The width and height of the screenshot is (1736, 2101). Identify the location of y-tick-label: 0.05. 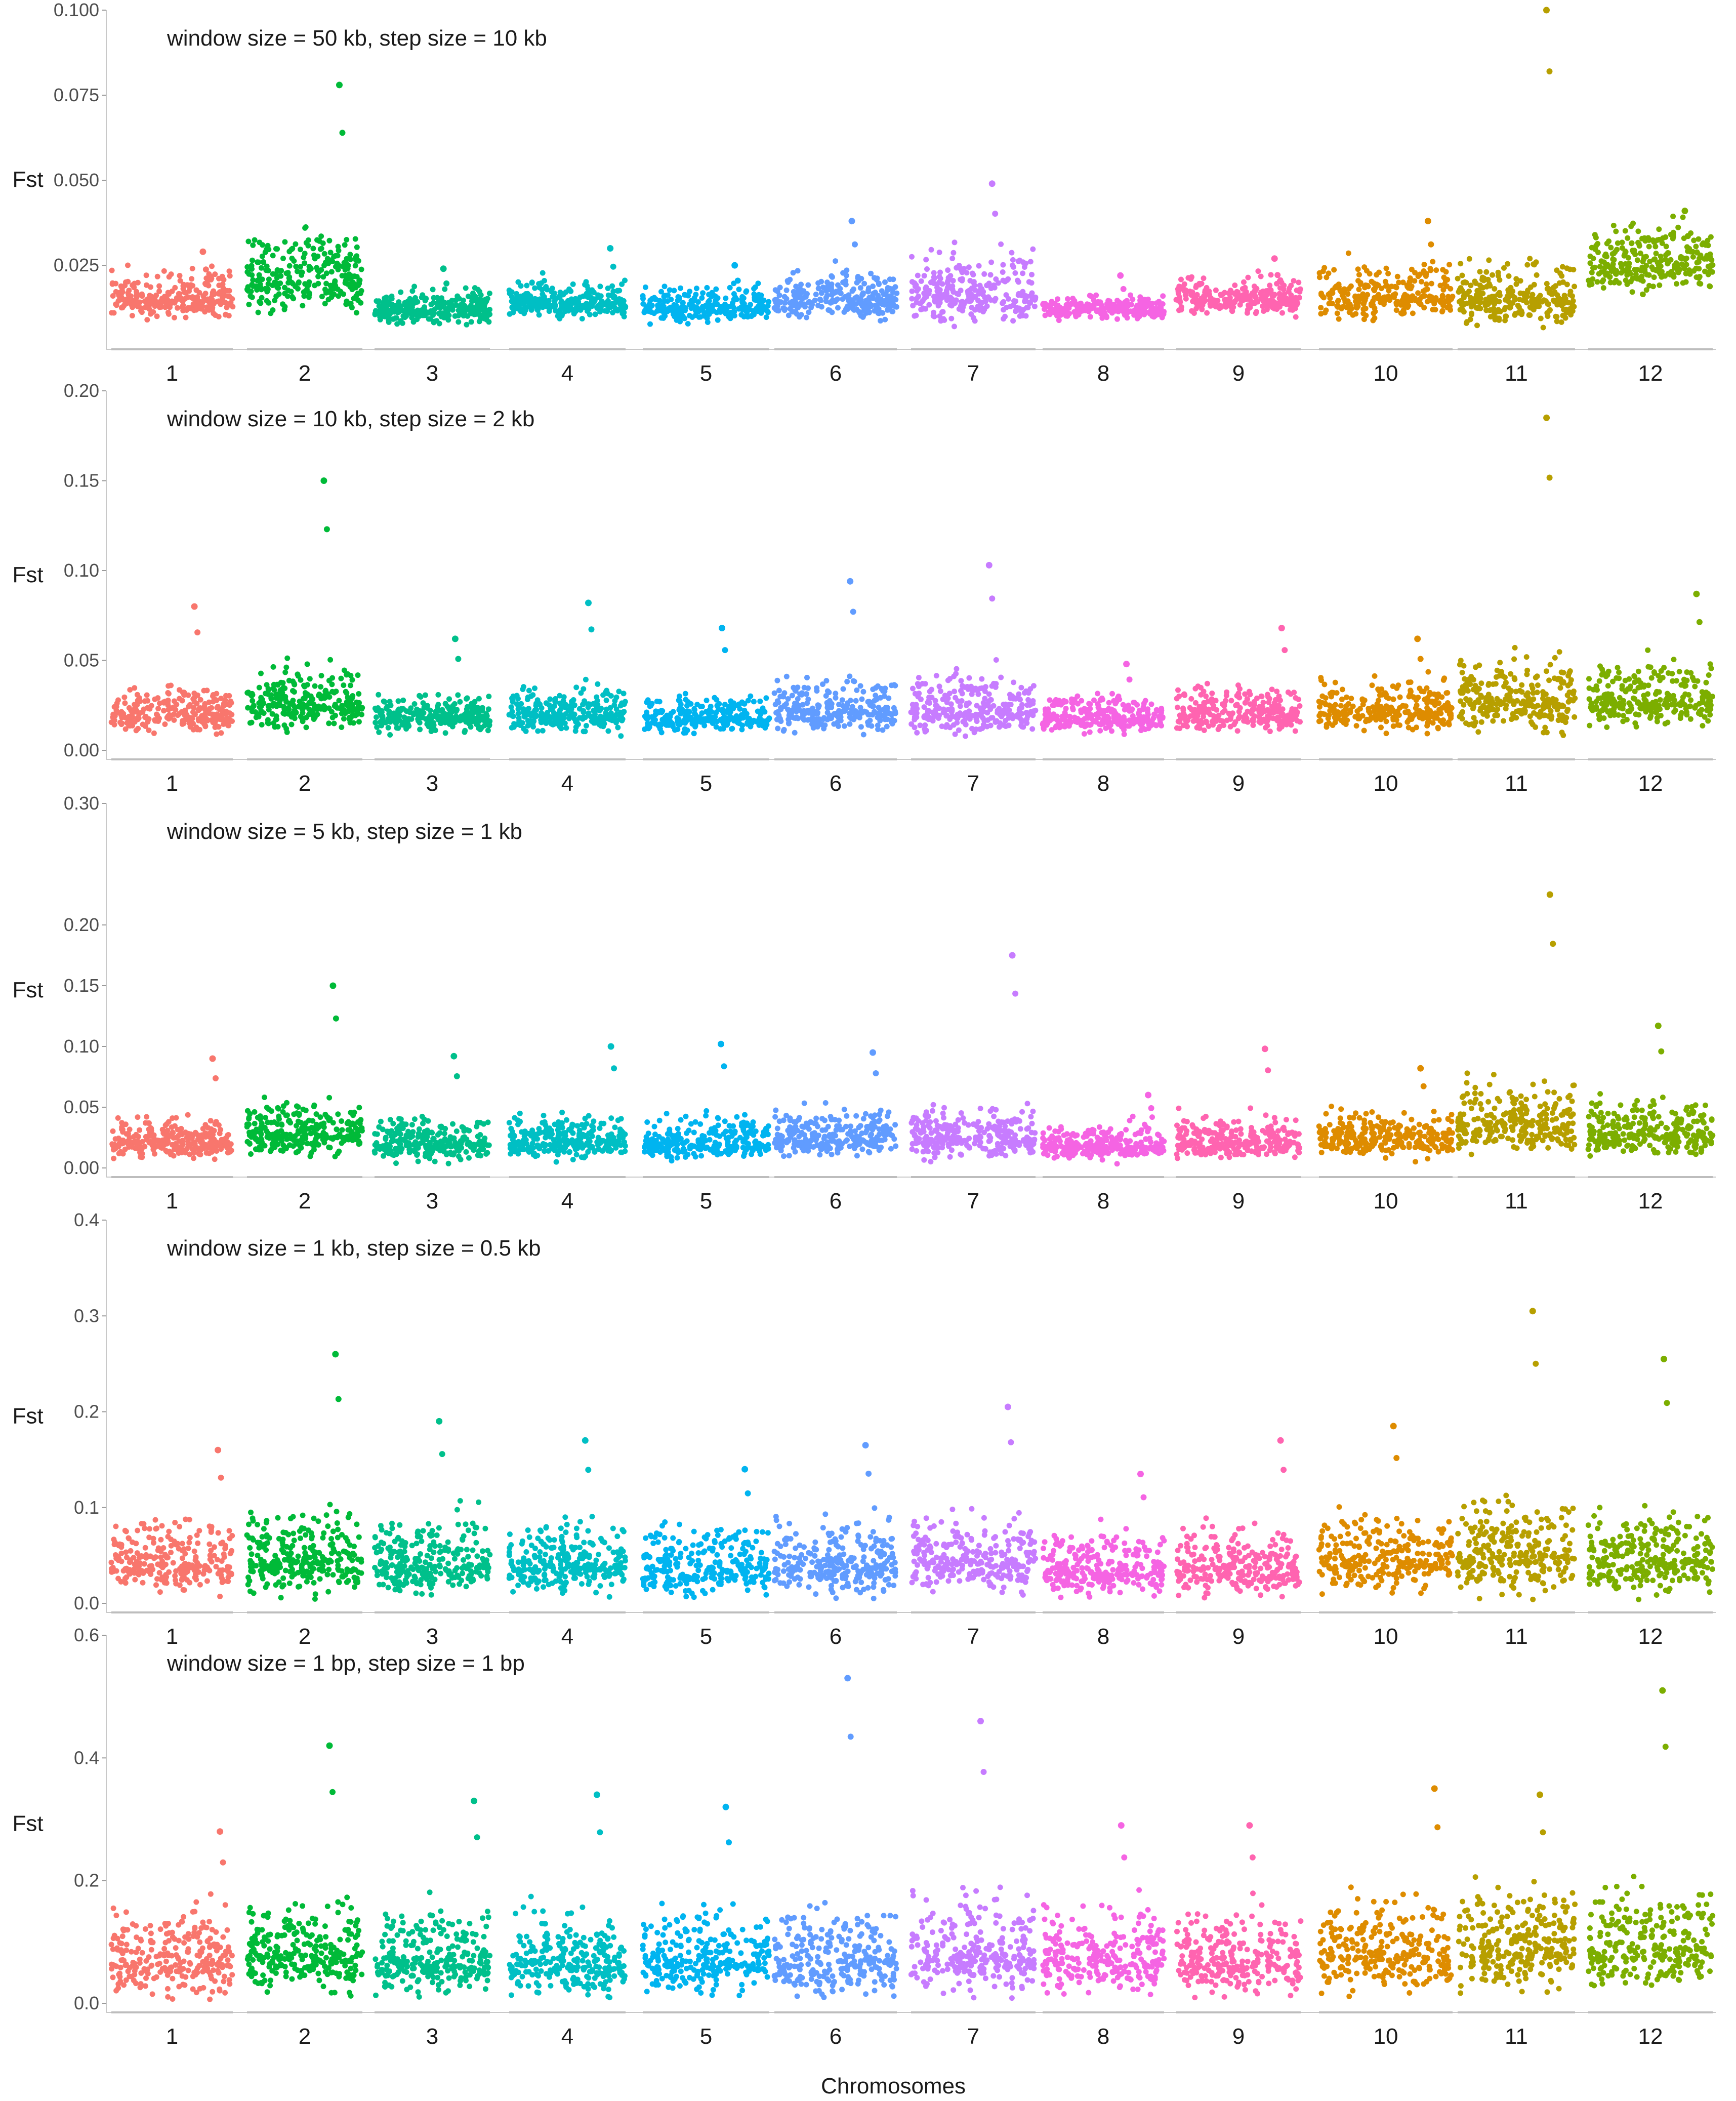
(81, 660).